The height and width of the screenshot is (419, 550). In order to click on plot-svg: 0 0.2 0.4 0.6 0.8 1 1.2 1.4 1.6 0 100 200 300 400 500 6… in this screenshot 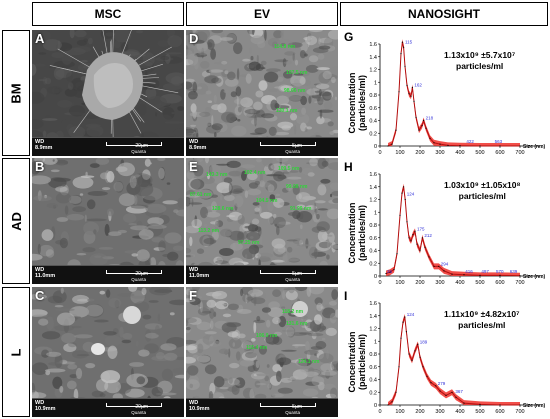, I will do `click(454, 358)`.